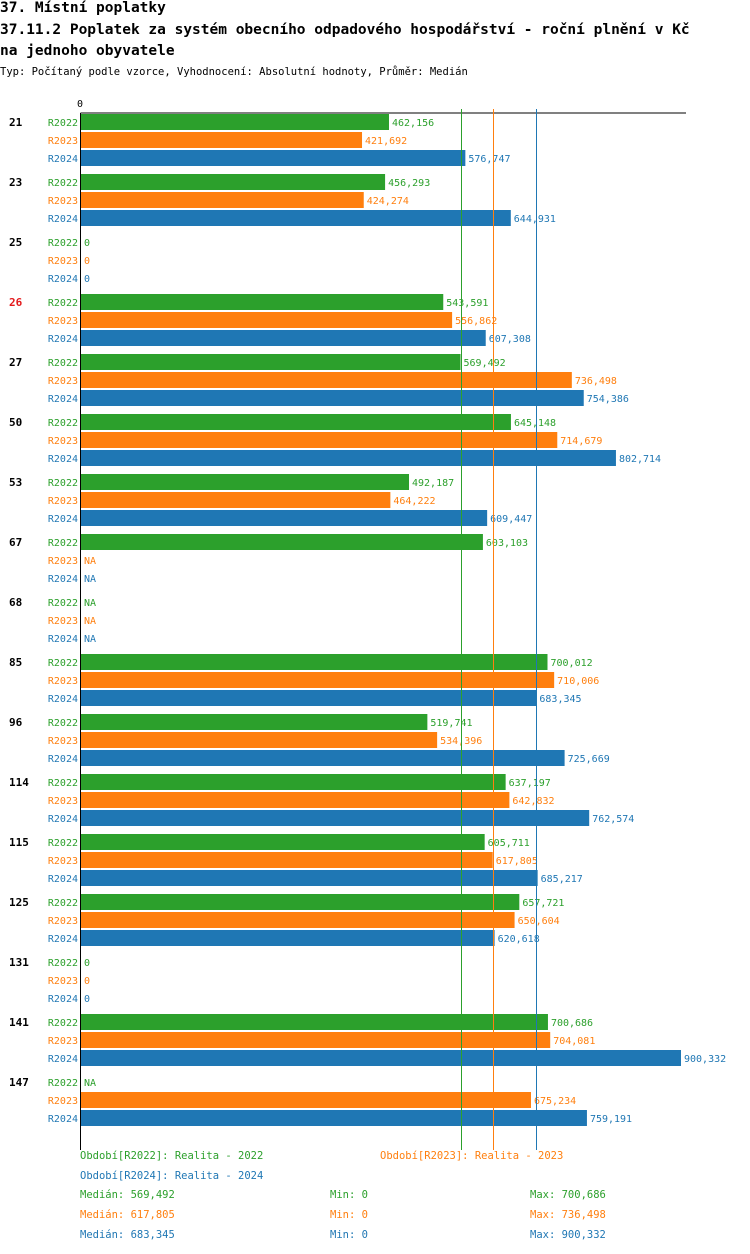 This screenshot has height=1254, width=750. What do you see at coordinates (568, 1235) in the screenshot?
I see `legend-max-r2024: Max: 900,332` at bounding box center [568, 1235].